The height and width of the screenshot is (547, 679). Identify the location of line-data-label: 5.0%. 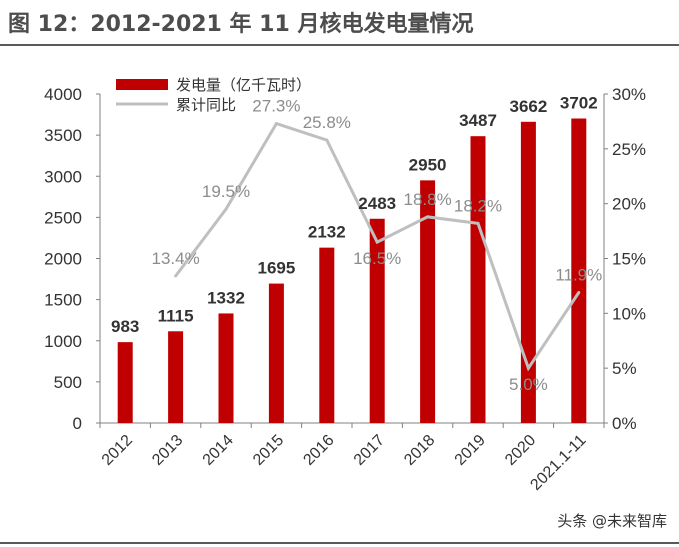
(528, 384).